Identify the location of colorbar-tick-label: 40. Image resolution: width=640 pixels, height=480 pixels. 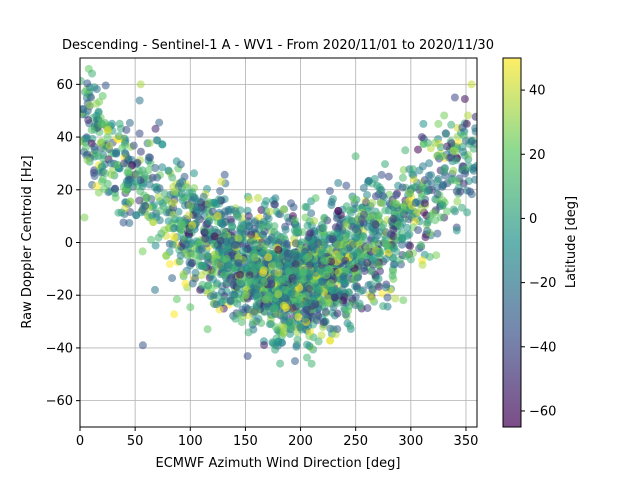
(537, 91).